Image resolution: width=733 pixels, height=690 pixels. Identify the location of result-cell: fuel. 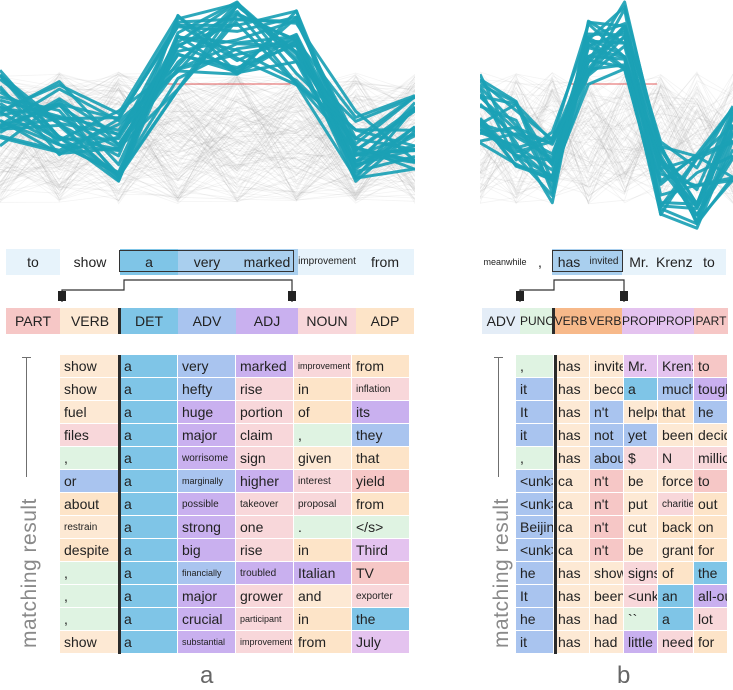
(90, 412).